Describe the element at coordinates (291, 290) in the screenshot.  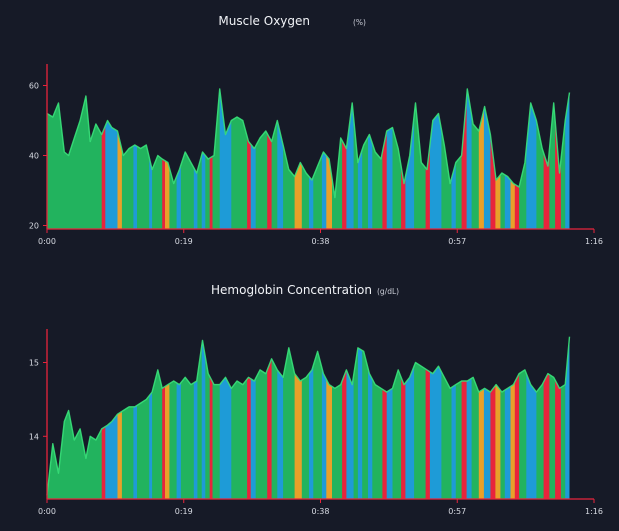
I see `chart-2-title: Hemoglobin Concentration` at that location.